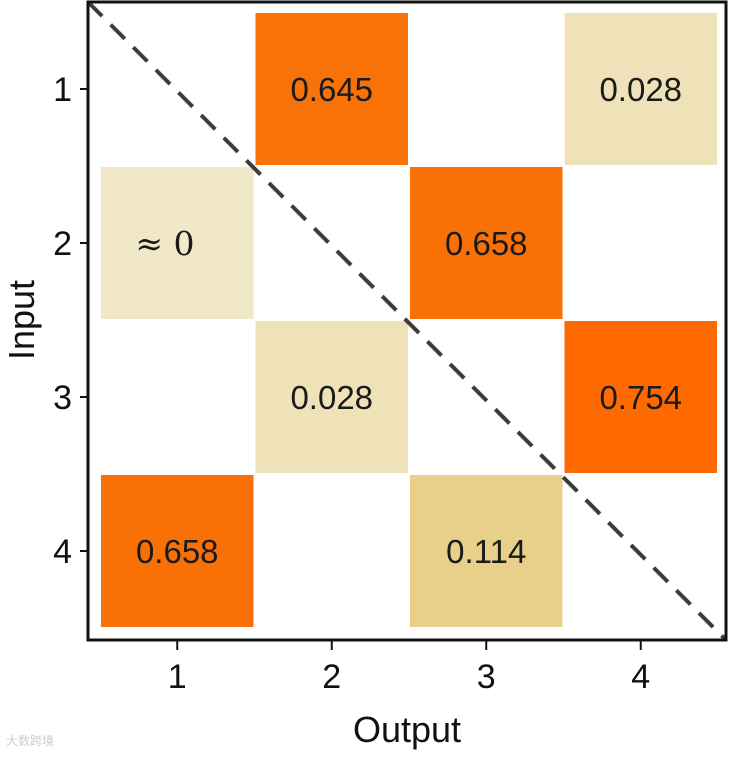  Describe the element at coordinates (640, 677) in the screenshot. I see `x-tick-label: 4` at that location.